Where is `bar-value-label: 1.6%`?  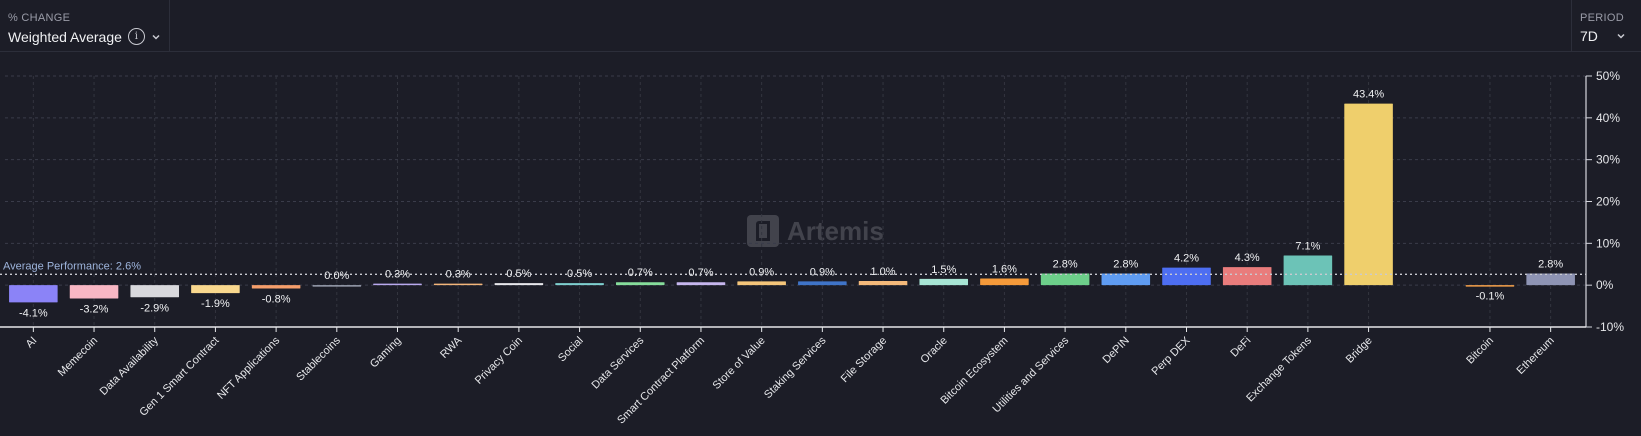 bar-value-label: 1.6% is located at coordinates (1004, 269).